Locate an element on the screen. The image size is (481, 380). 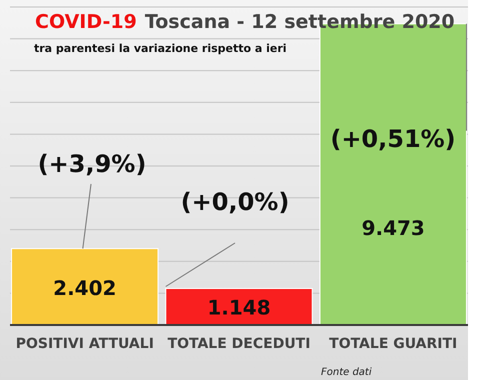
x-tick-label: TOTALE DECEDUTI is located at coordinates (239, 344).